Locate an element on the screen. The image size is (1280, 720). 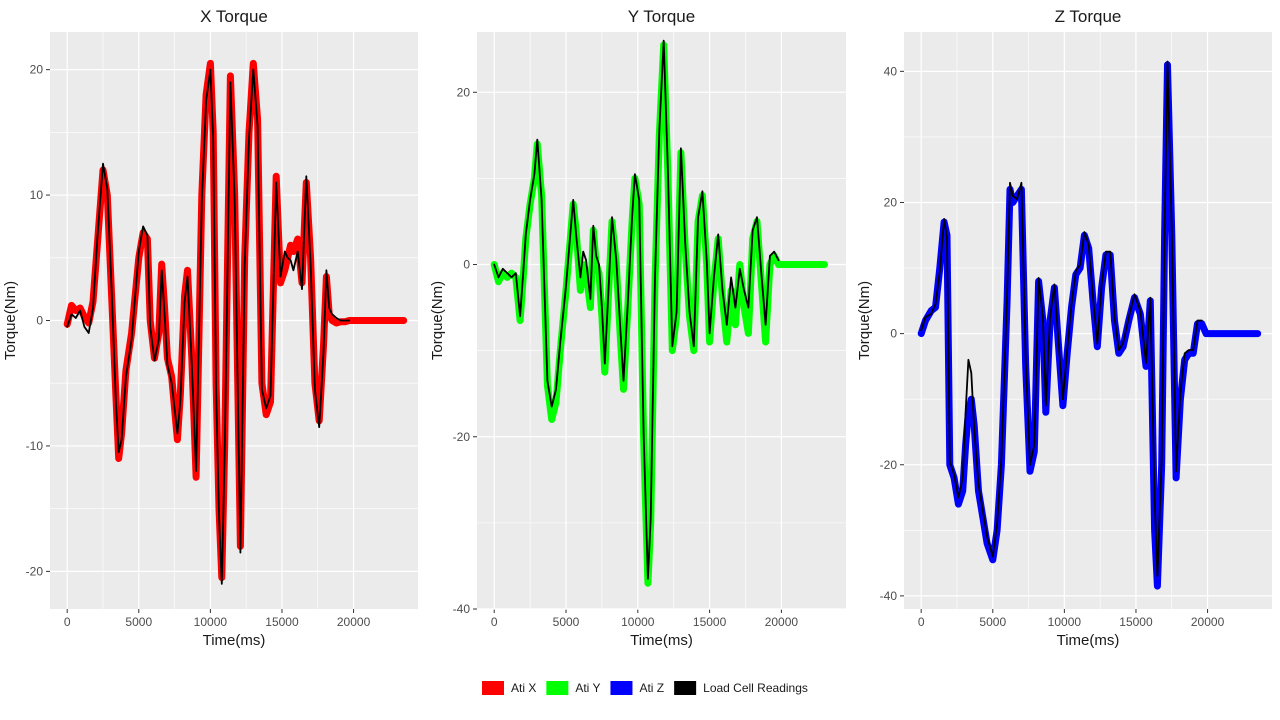
legend-label: Load Cell Readings is located at coordinates (755, 688).